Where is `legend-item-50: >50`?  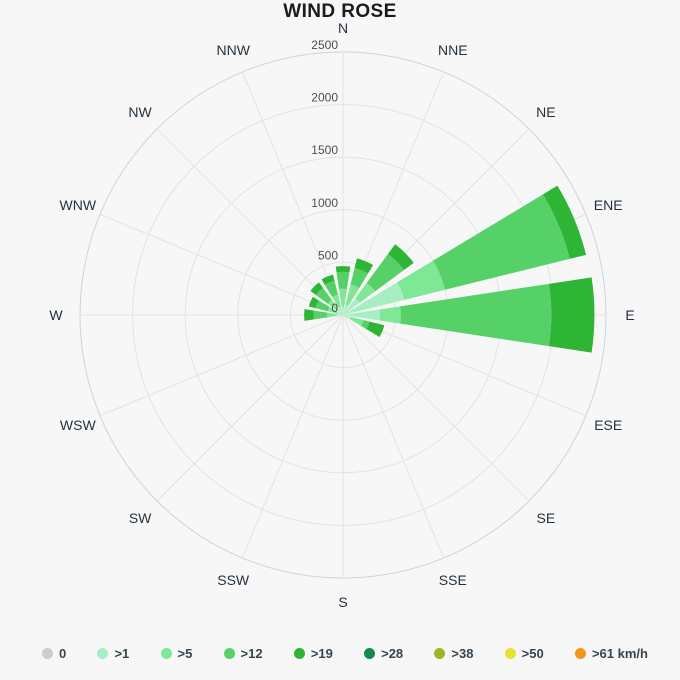
legend-item-50: >50 is located at coordinates (524, 653).